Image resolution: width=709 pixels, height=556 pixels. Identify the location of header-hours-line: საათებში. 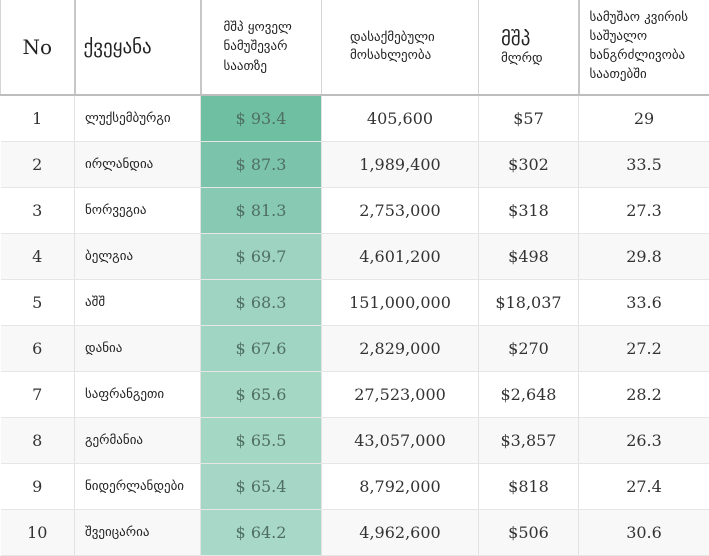
(618, 74).